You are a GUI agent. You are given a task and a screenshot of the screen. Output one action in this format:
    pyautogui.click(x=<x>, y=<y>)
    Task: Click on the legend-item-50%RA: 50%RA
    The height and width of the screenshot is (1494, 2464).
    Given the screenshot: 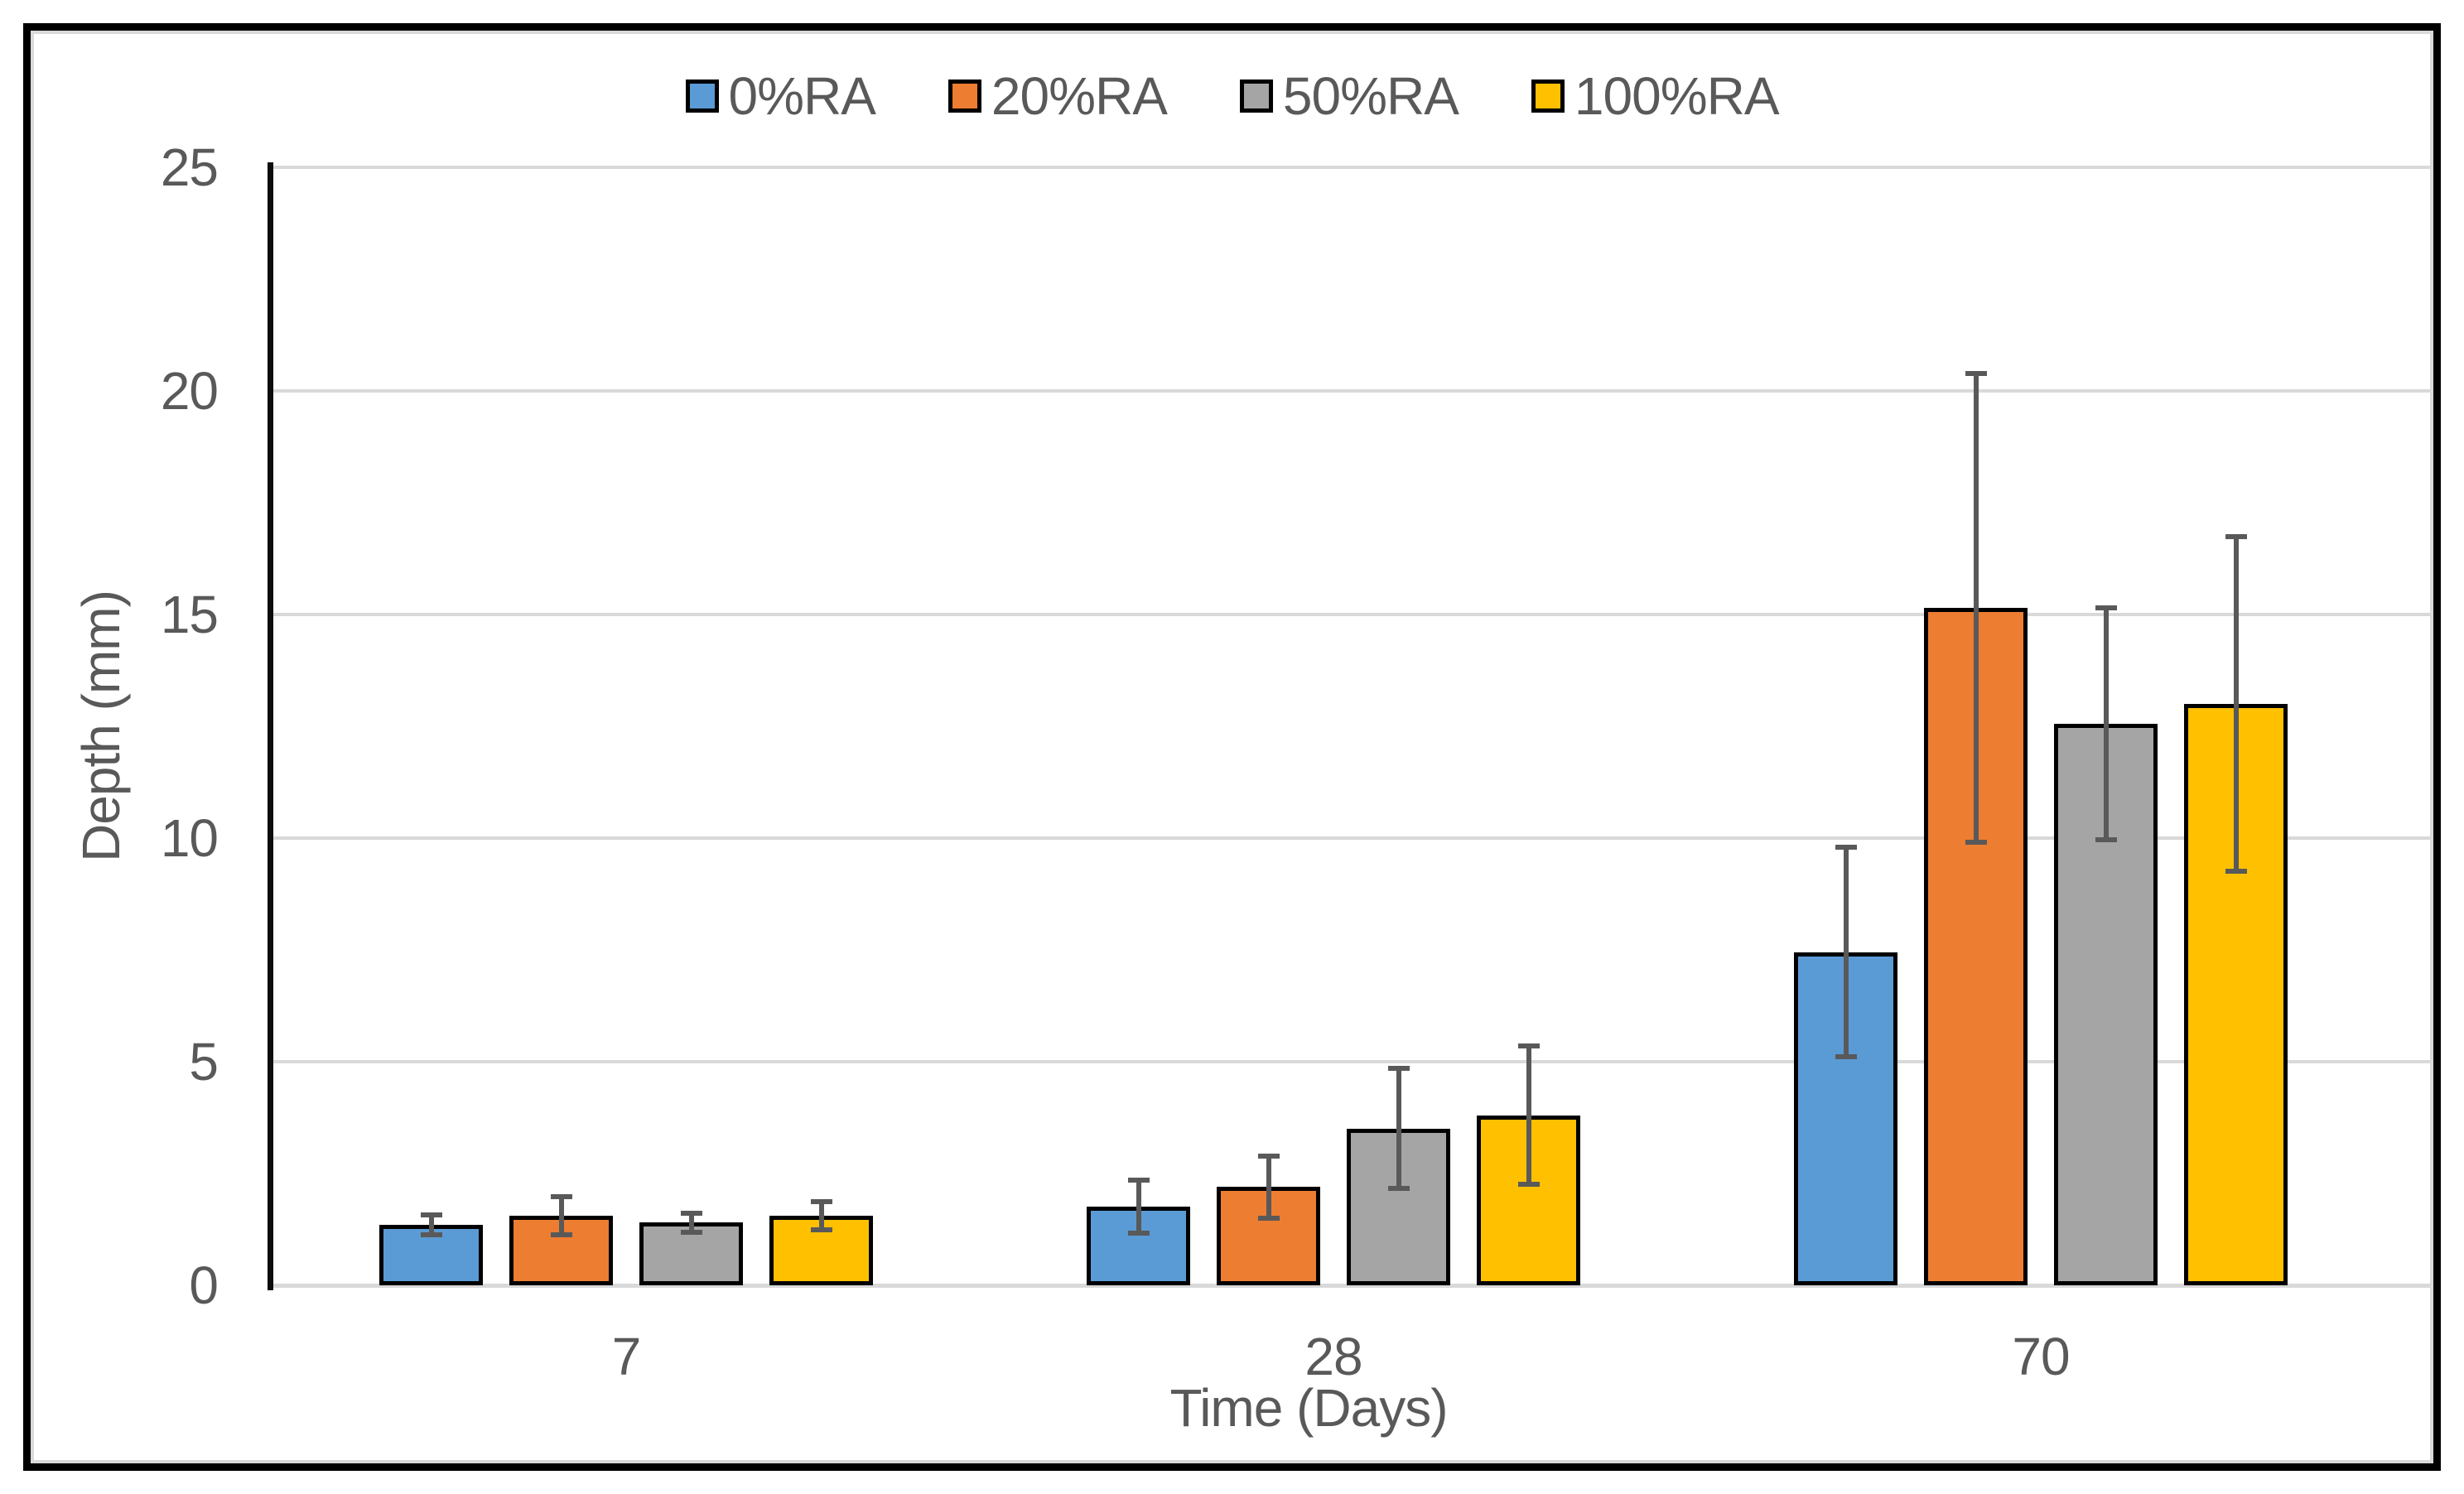 What is the action you would take?
    pyautogui.click(x=1349, y=96)
    